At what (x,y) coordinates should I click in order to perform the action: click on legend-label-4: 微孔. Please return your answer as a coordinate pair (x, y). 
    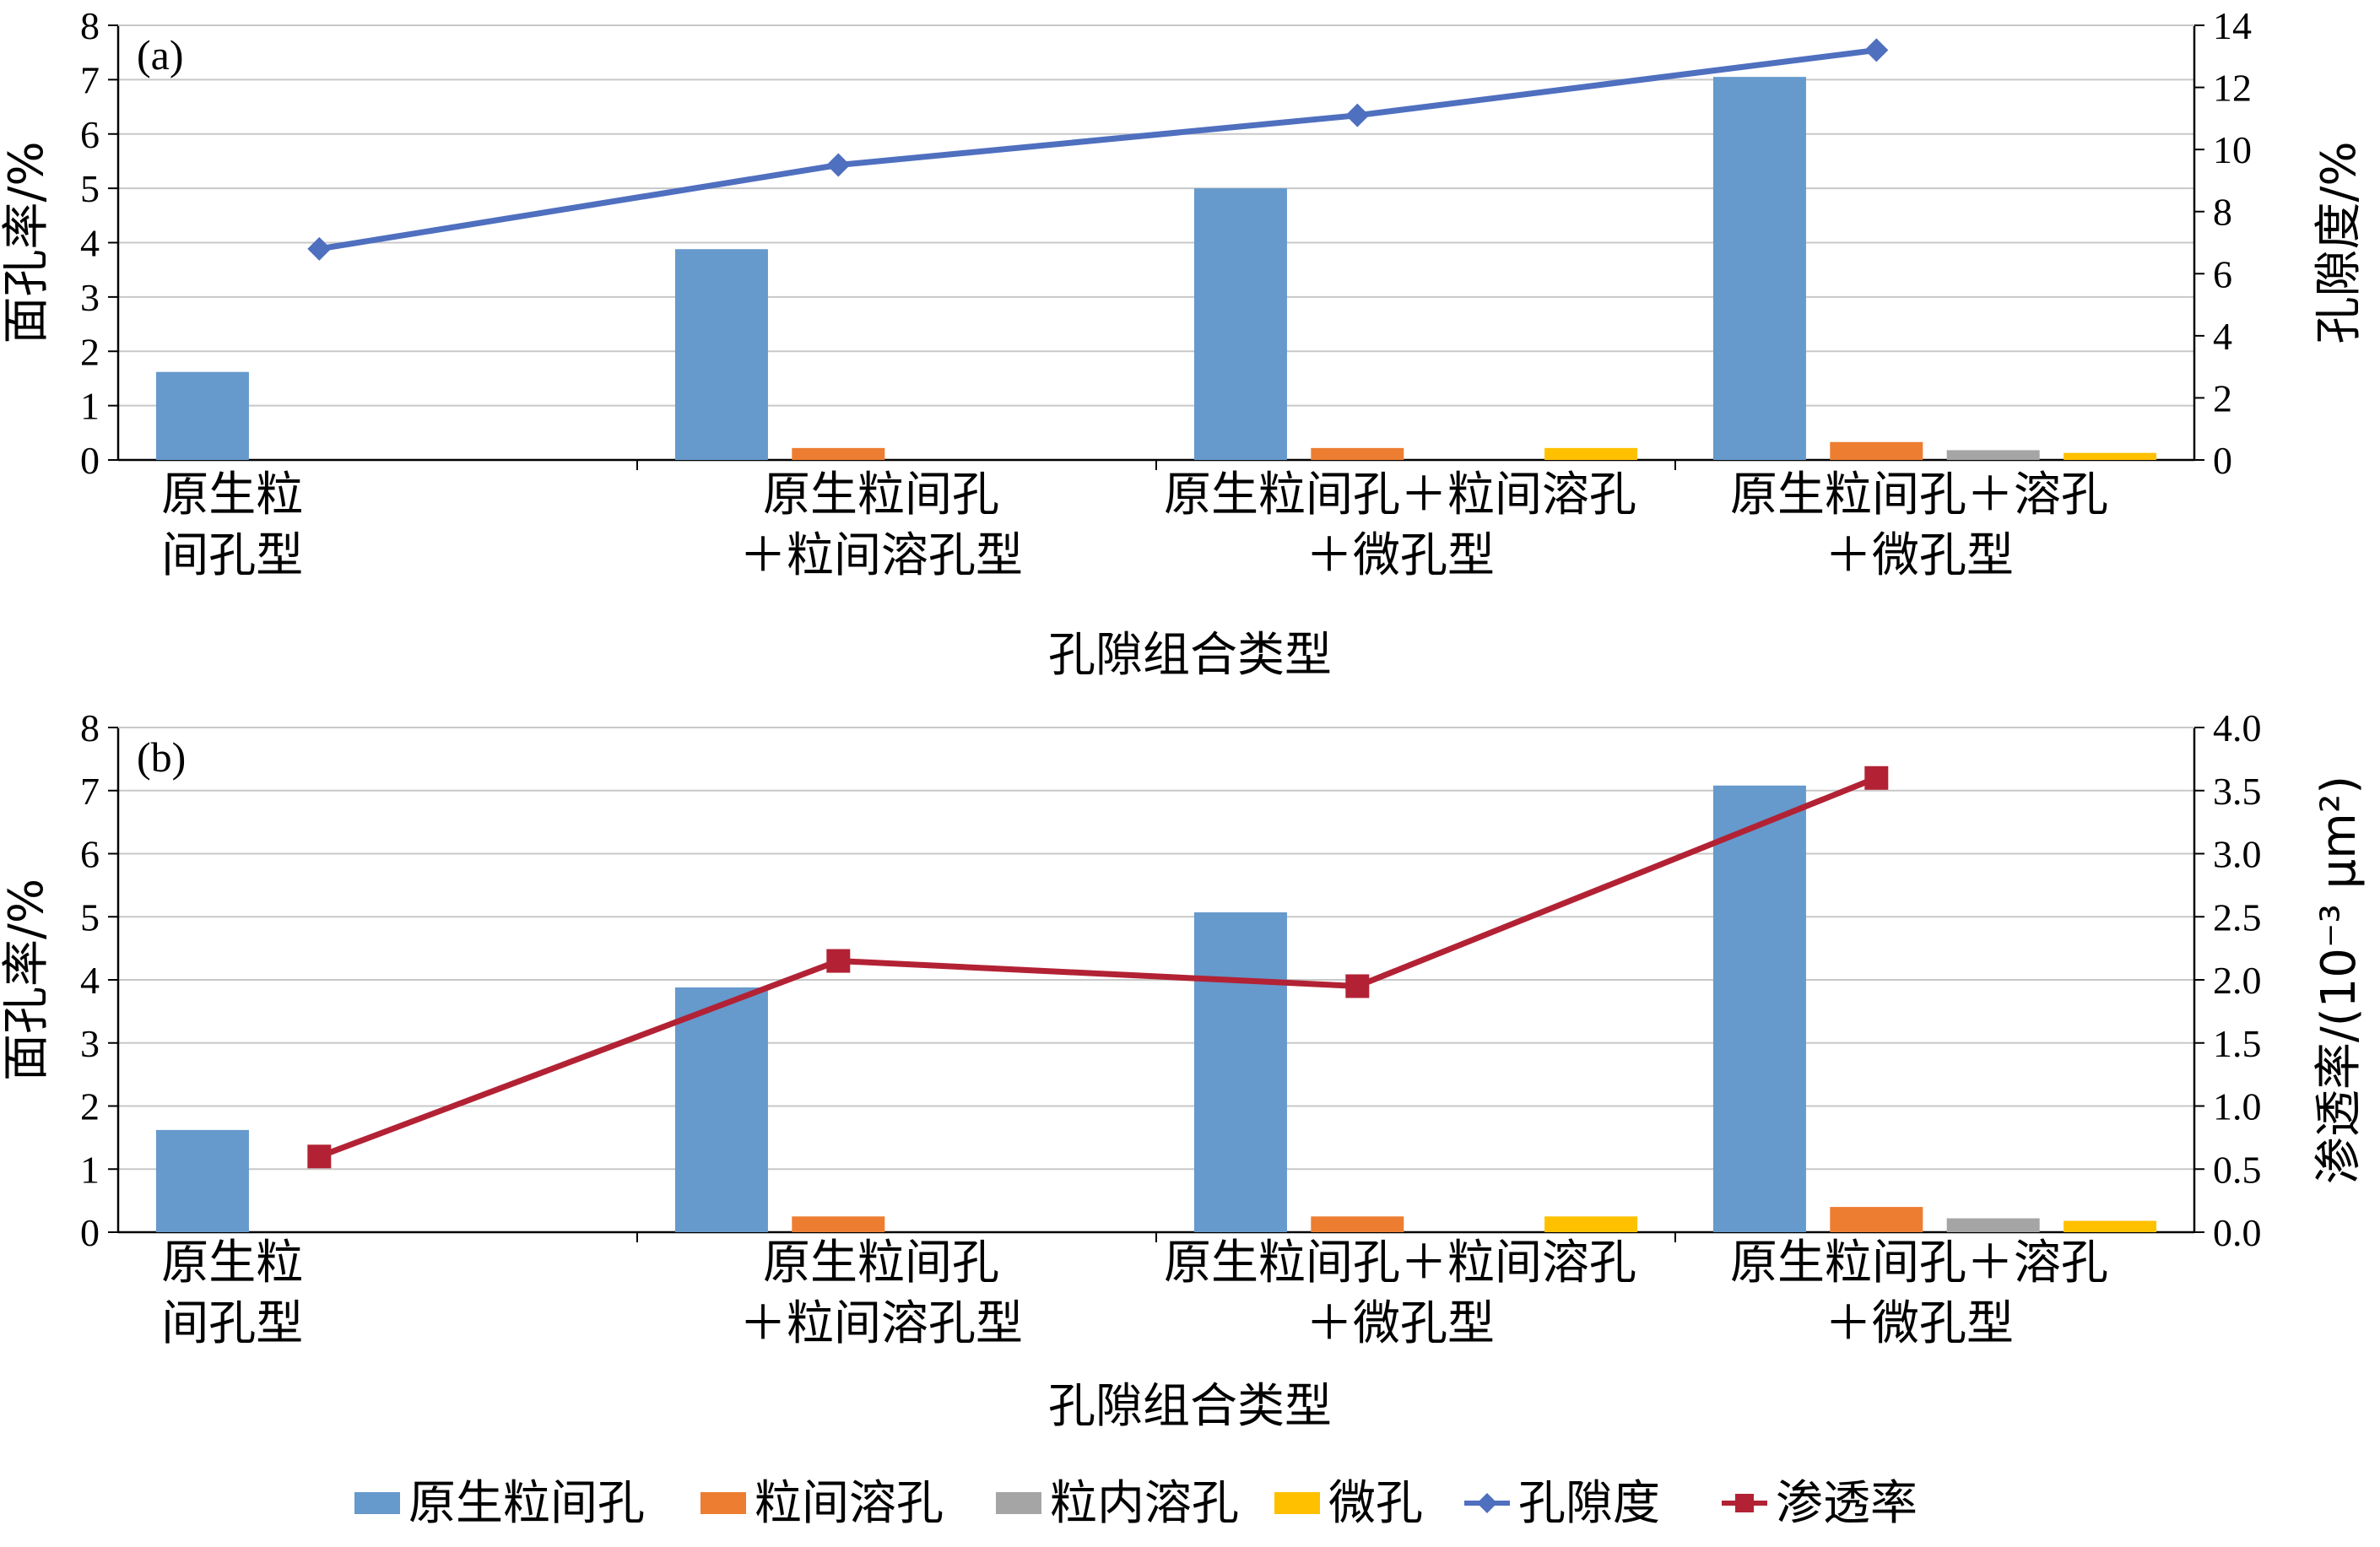
    Looking at the image, I should click on (1375, 1503).